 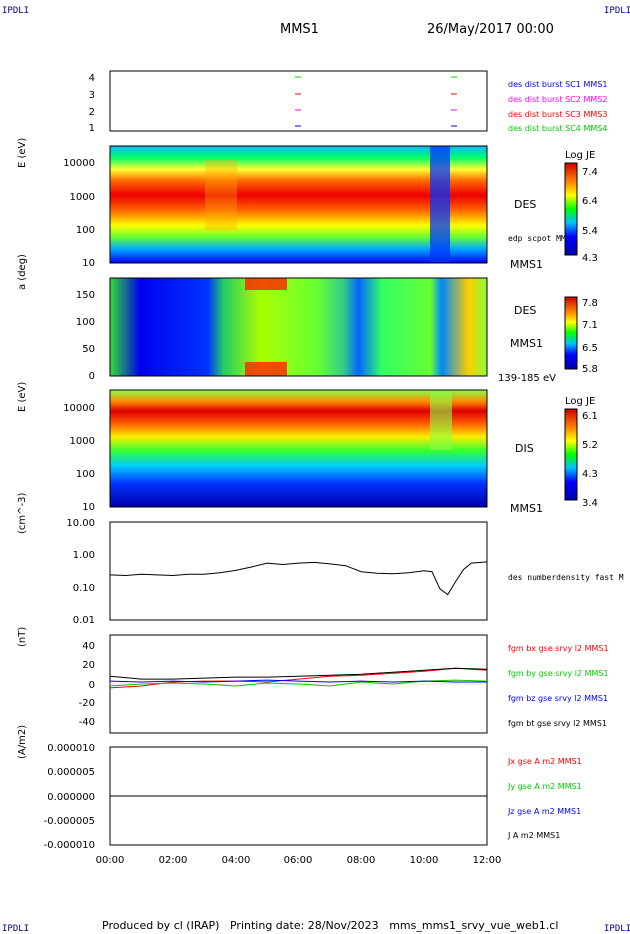 What do you see at coordinates (16, 929) in the screenshot?
I see `corner-label-bottom-left: IPDLI` at bounding box center [16, 929].